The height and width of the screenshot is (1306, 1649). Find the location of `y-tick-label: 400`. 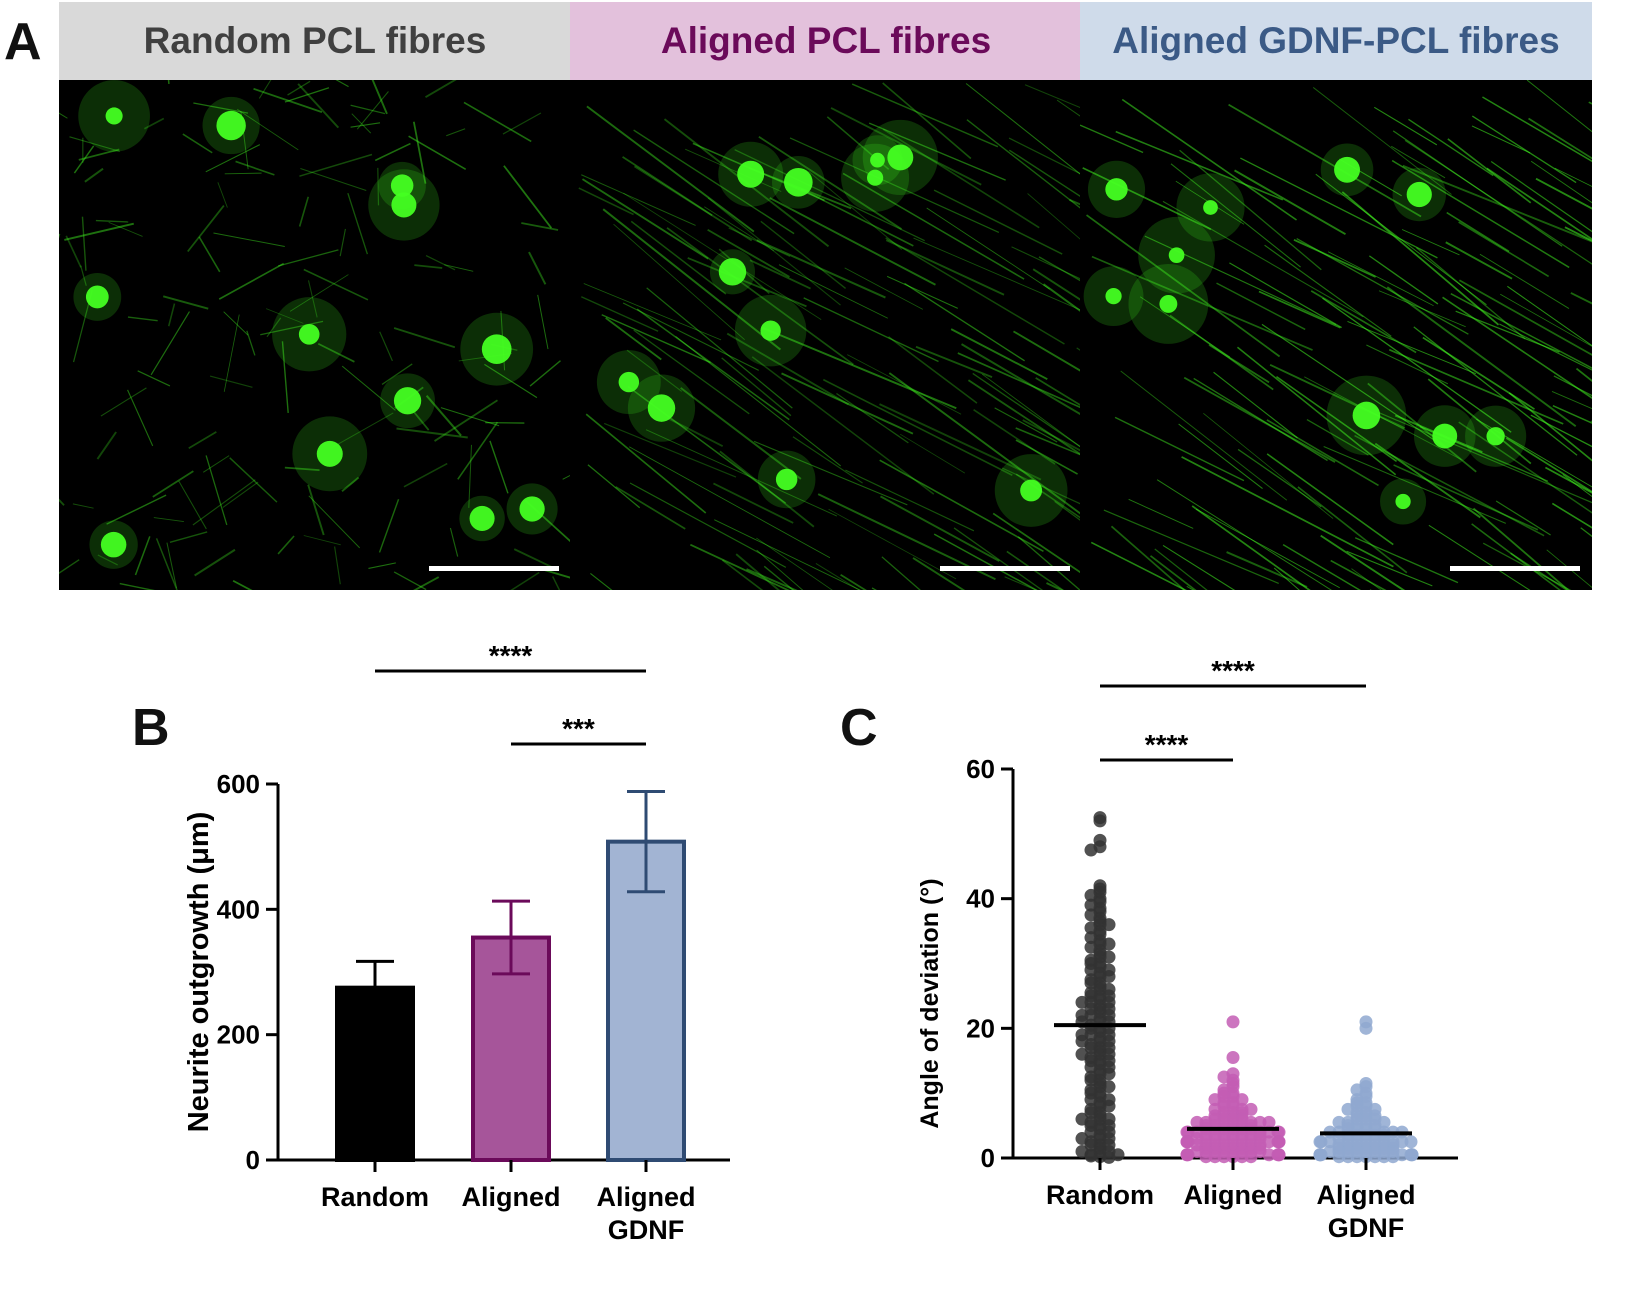

y-tick-label: 400 is located at coordinates (238, 909).